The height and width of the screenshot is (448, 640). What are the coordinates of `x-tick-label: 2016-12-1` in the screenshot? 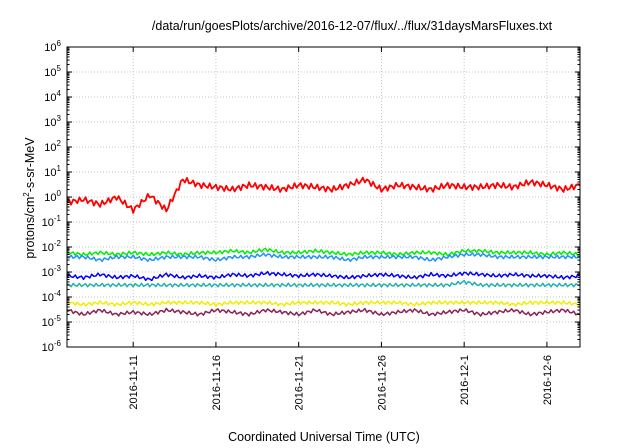 It's located at (465, 380).